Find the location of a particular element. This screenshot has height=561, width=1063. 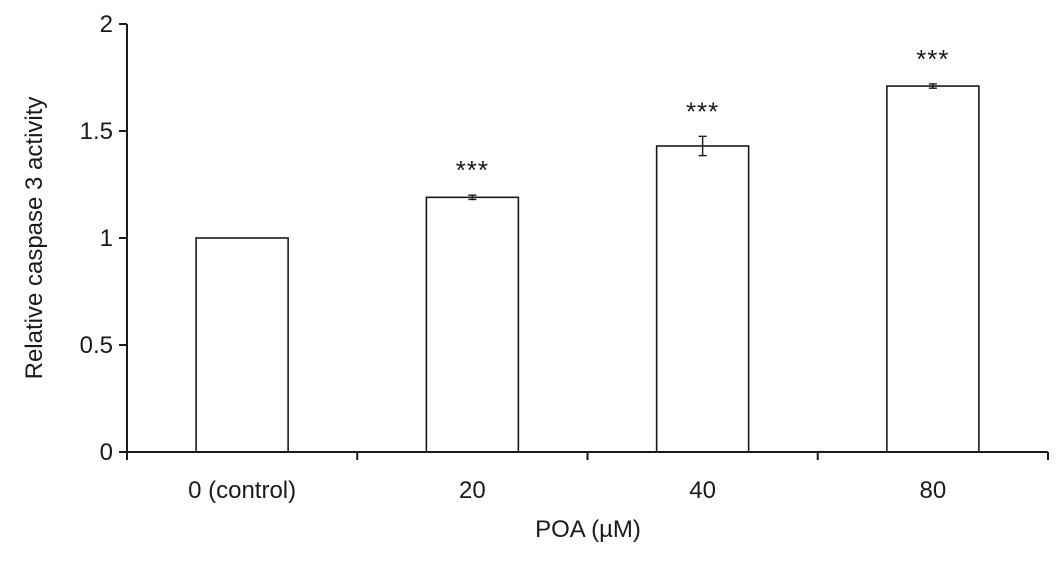

y-tick-label-3: 1.5 is located at coordinates (96, 131).